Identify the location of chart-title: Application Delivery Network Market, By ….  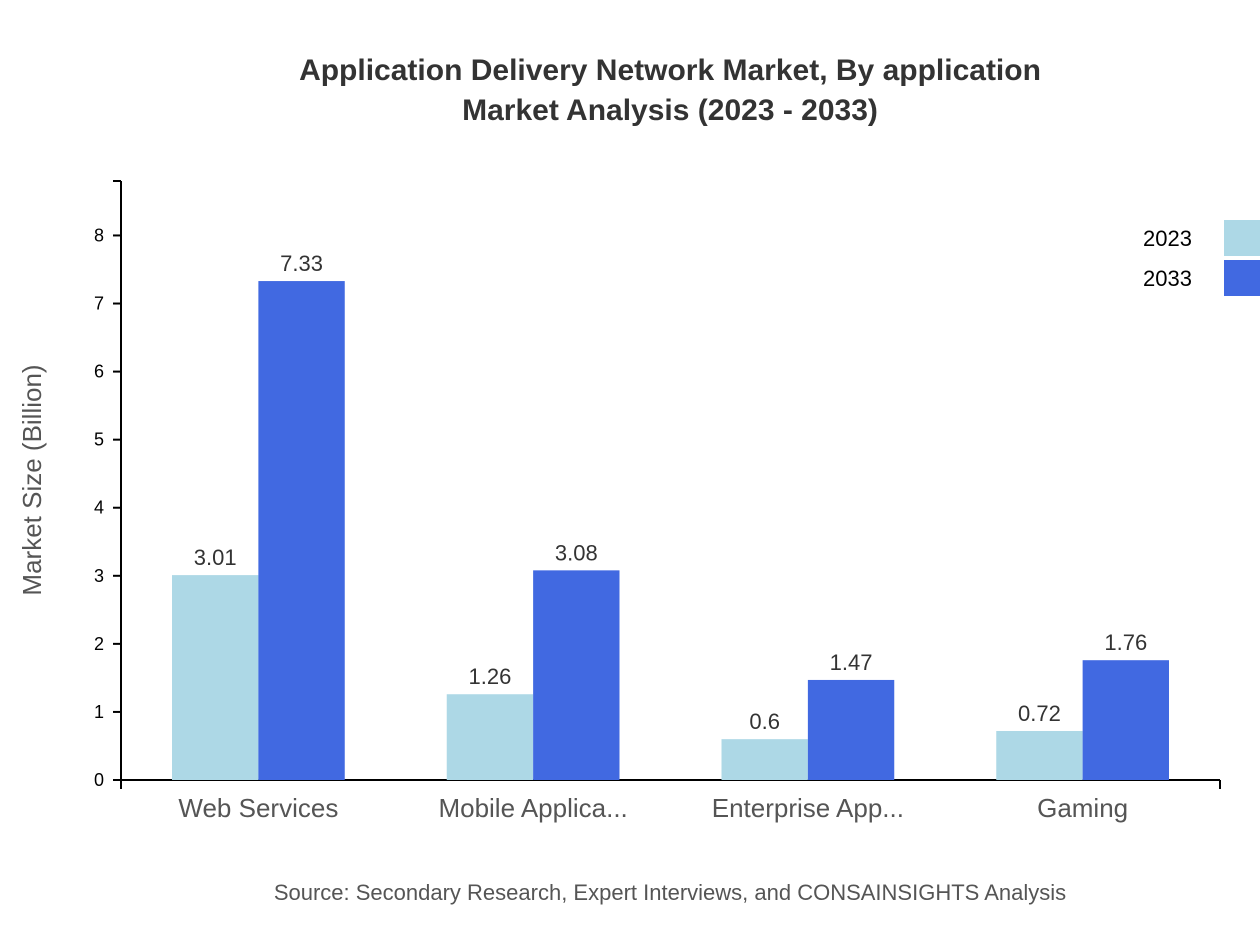
(670, 70).